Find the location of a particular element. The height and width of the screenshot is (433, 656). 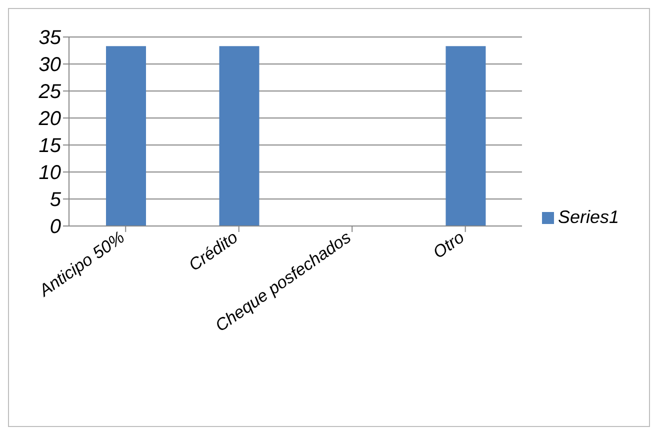

legend-label: Series1 is located at coordinates (588, 217).